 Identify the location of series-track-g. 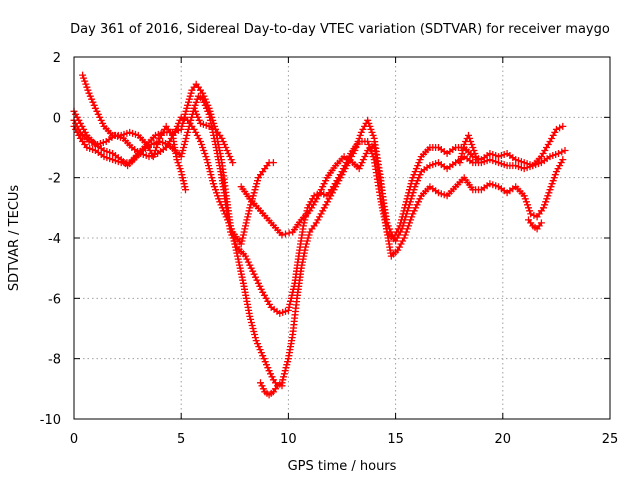
(271, 389).